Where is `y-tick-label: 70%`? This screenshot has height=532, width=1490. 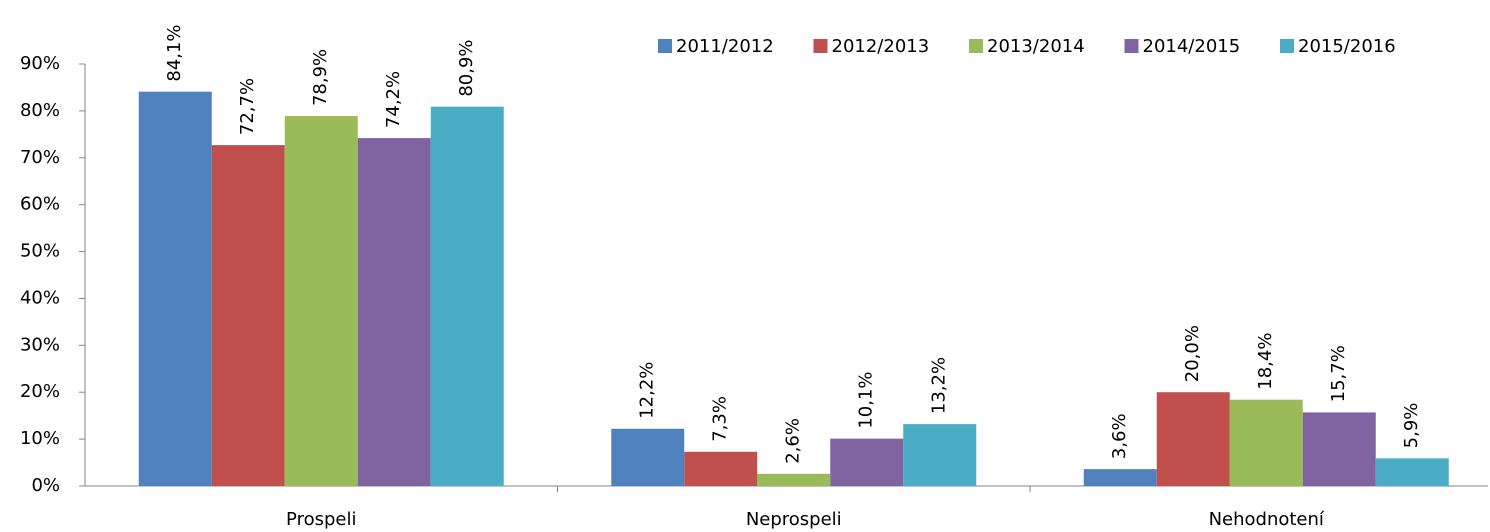
y-tick-label: 70% is located at coordinates (40, 157).